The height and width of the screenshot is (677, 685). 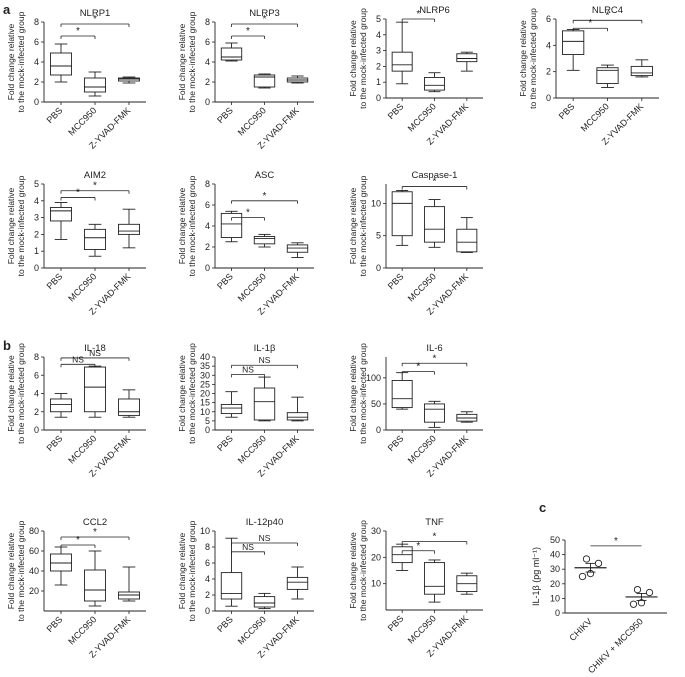 What do you see at coordinates (598, 563) in the screenshot?
I see `data-point` at bounding box center [598, 563].